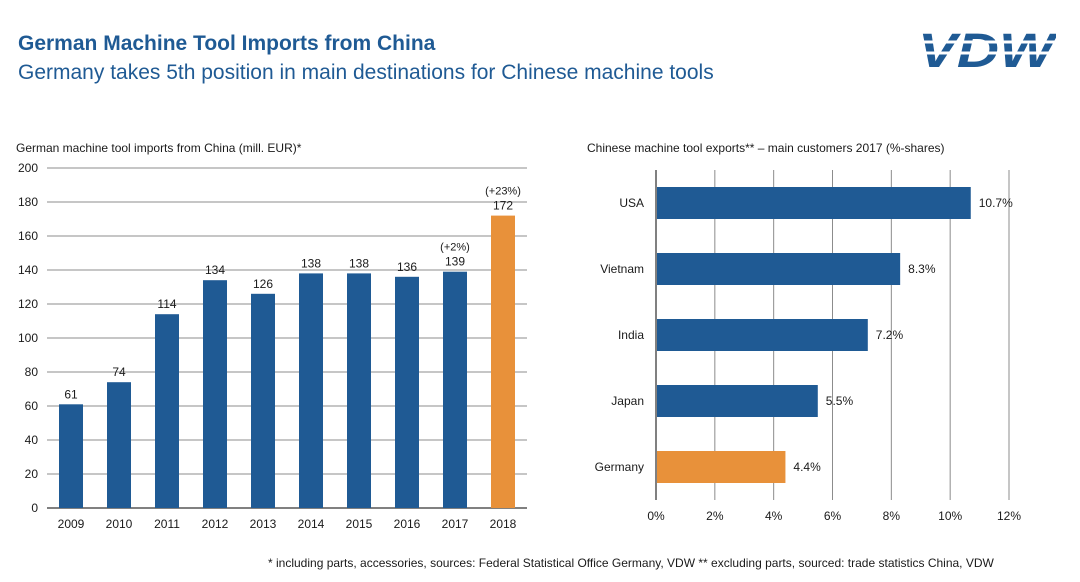  Describe the element at coordinates (215, 524) in the screenshot. I see `left-x-tick-label: 2012` at that location.